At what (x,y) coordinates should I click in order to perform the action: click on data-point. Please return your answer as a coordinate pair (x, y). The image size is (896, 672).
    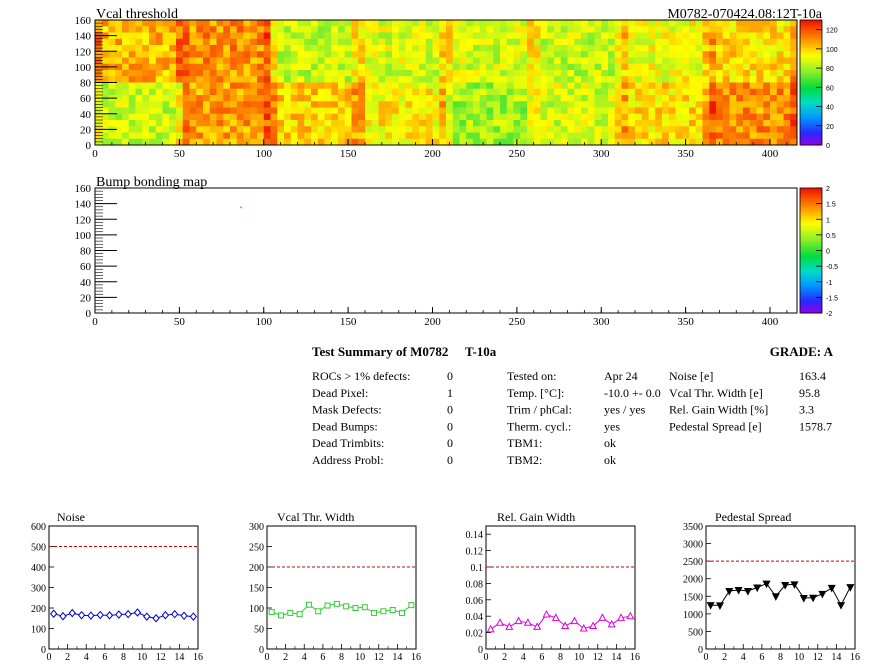
    Looking at the image, I should click on (500, 622).